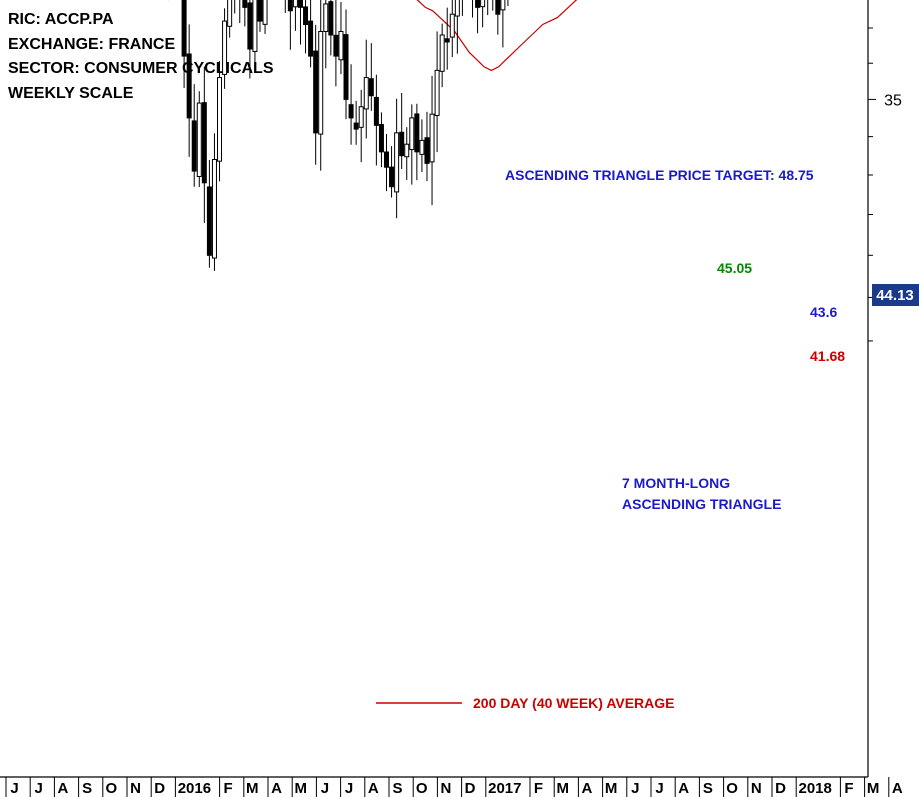 This screenshot has height=797, width=919. What do you see at coordinates (71, 93) in the screenshot?
I see `scale-label: WEEKLY SCALE` at bounding box center [71, 93].